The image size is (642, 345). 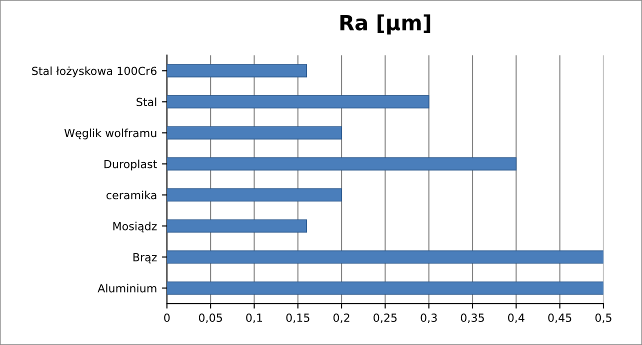 What do you see at coordinates (127, 288) in the screenshot?
I see `y-tick-label: Aluminium` at bounding box center [127, 288].